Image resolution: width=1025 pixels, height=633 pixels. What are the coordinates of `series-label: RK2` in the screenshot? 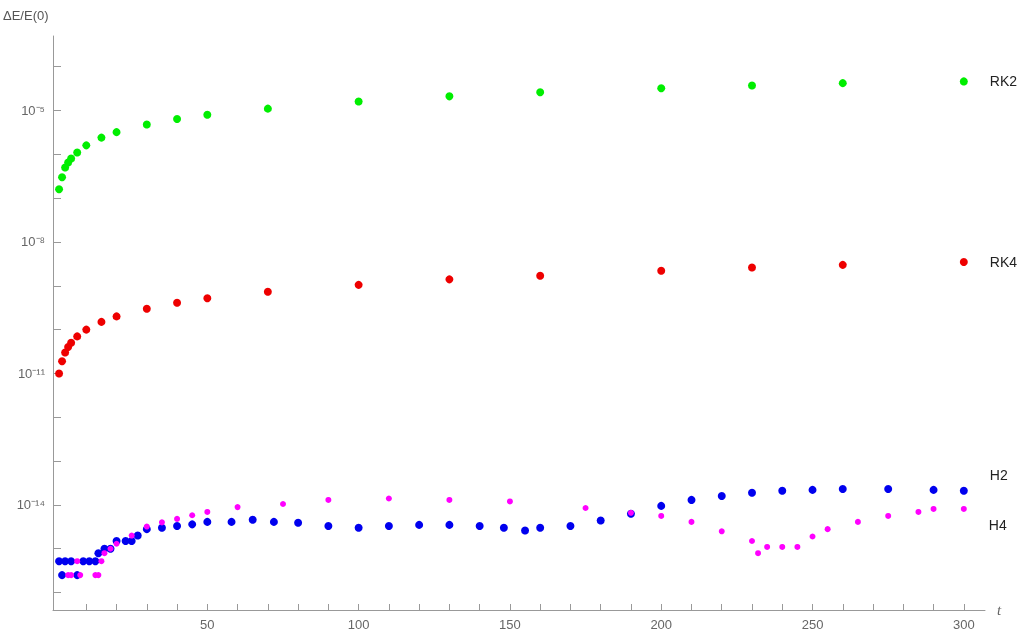 It's located at (1003, 81).